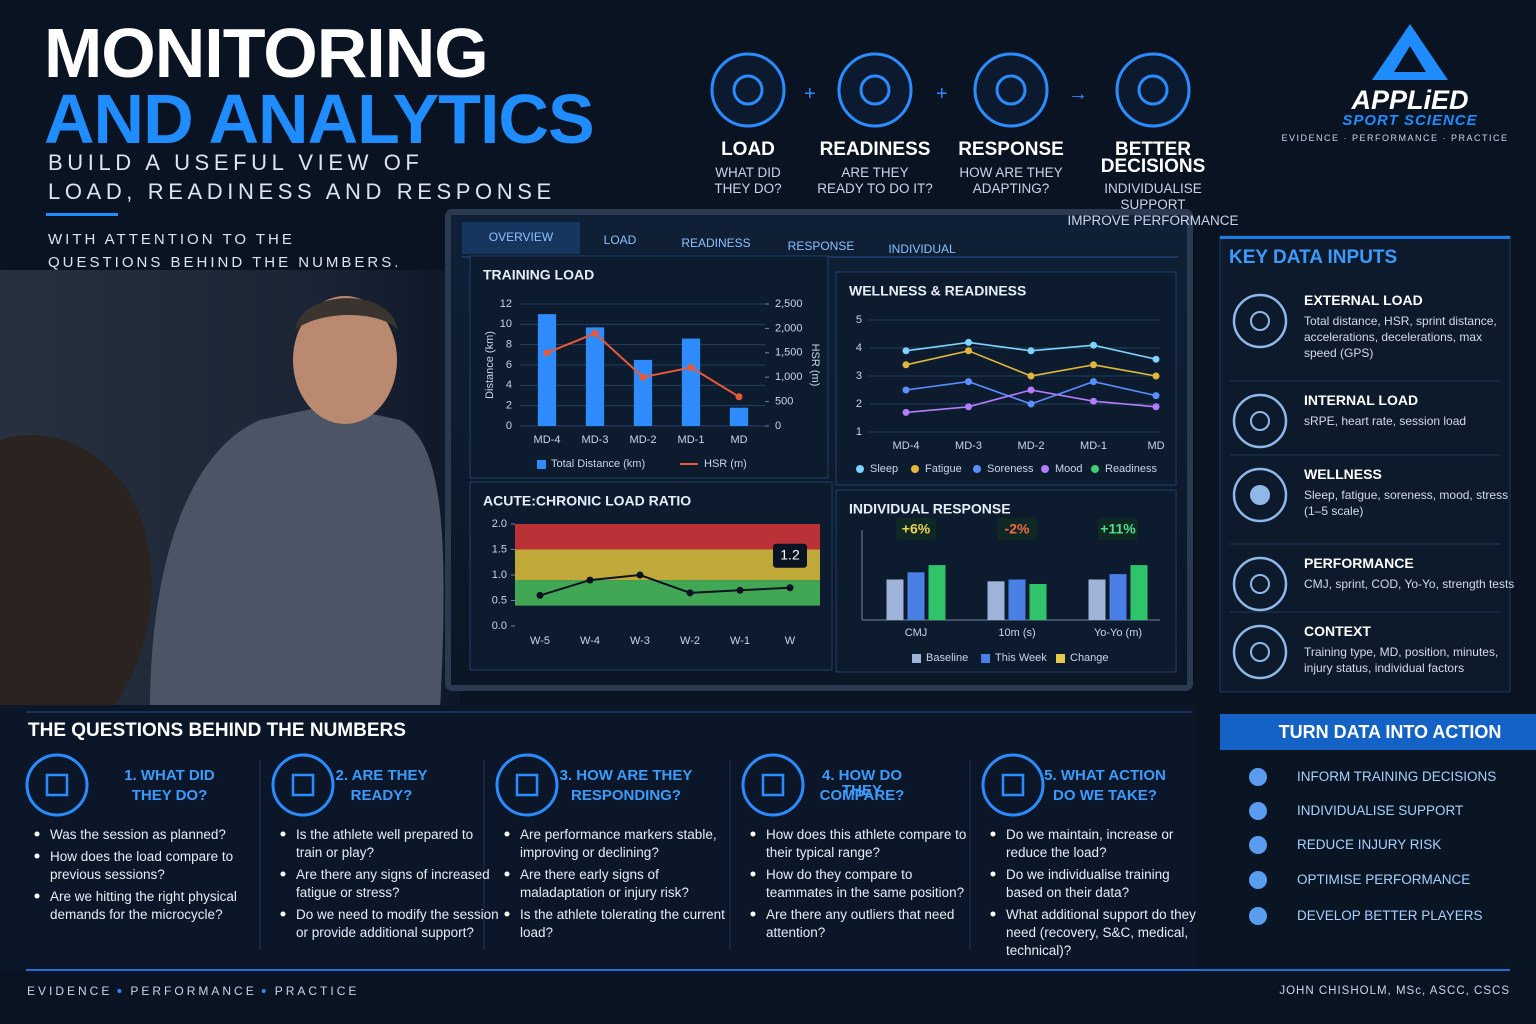 The width and height of the screenshot is (1536, 1024). I want to click on input-icon-glyph, so click(1260, 321).